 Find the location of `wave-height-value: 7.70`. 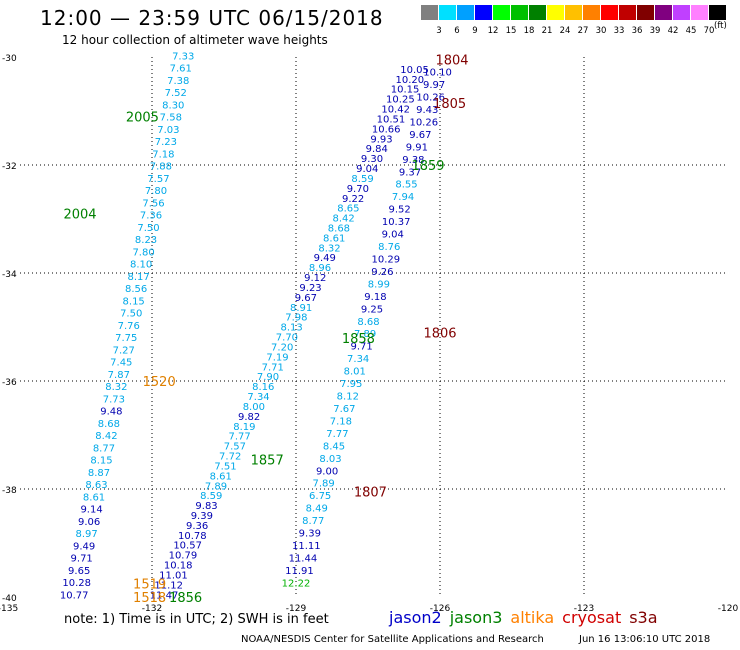

wave-height-value: 7.70 is located at coordinates (287, 338).